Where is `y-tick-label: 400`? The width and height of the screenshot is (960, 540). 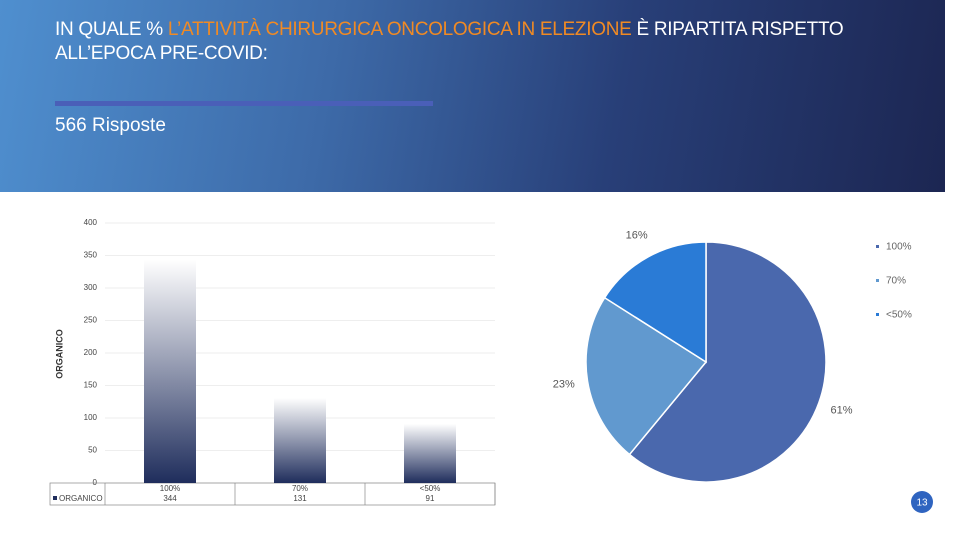 y-tick-label: 400 is located at coordinates (91, 222).